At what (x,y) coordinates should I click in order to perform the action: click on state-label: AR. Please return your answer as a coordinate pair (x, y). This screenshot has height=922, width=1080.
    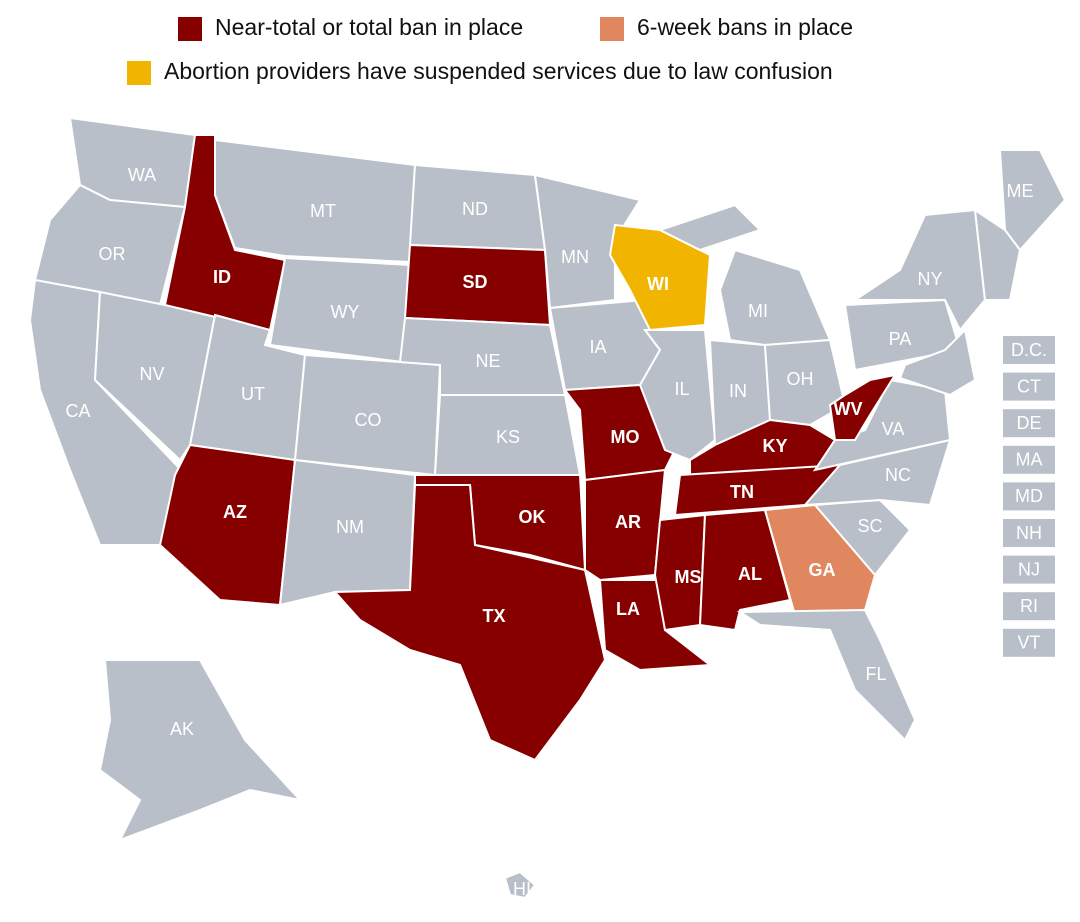
    Looking at the image, I should click on (628, 522).